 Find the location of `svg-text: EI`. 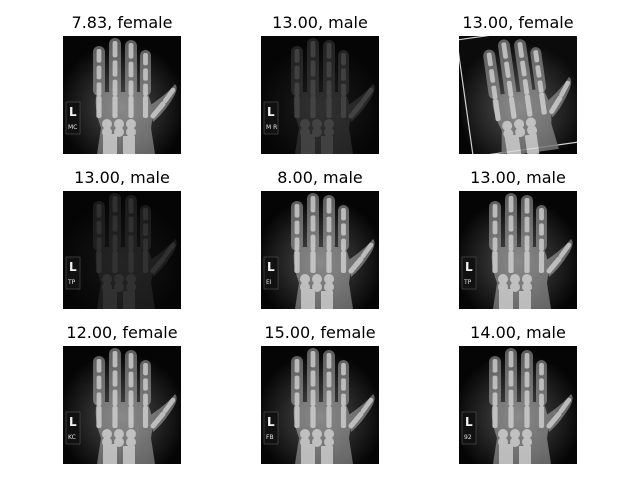

svg-text: EI is located at coordinates (269, 282).